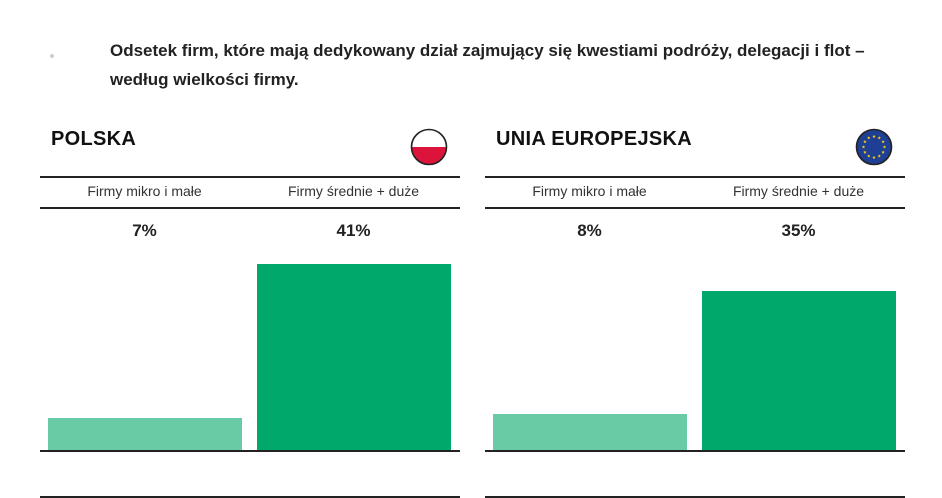 The height and width of the screenshot is (498, 942). I want to click on panel-title: UNIA EUROPEJSKA, so click(594, 139).